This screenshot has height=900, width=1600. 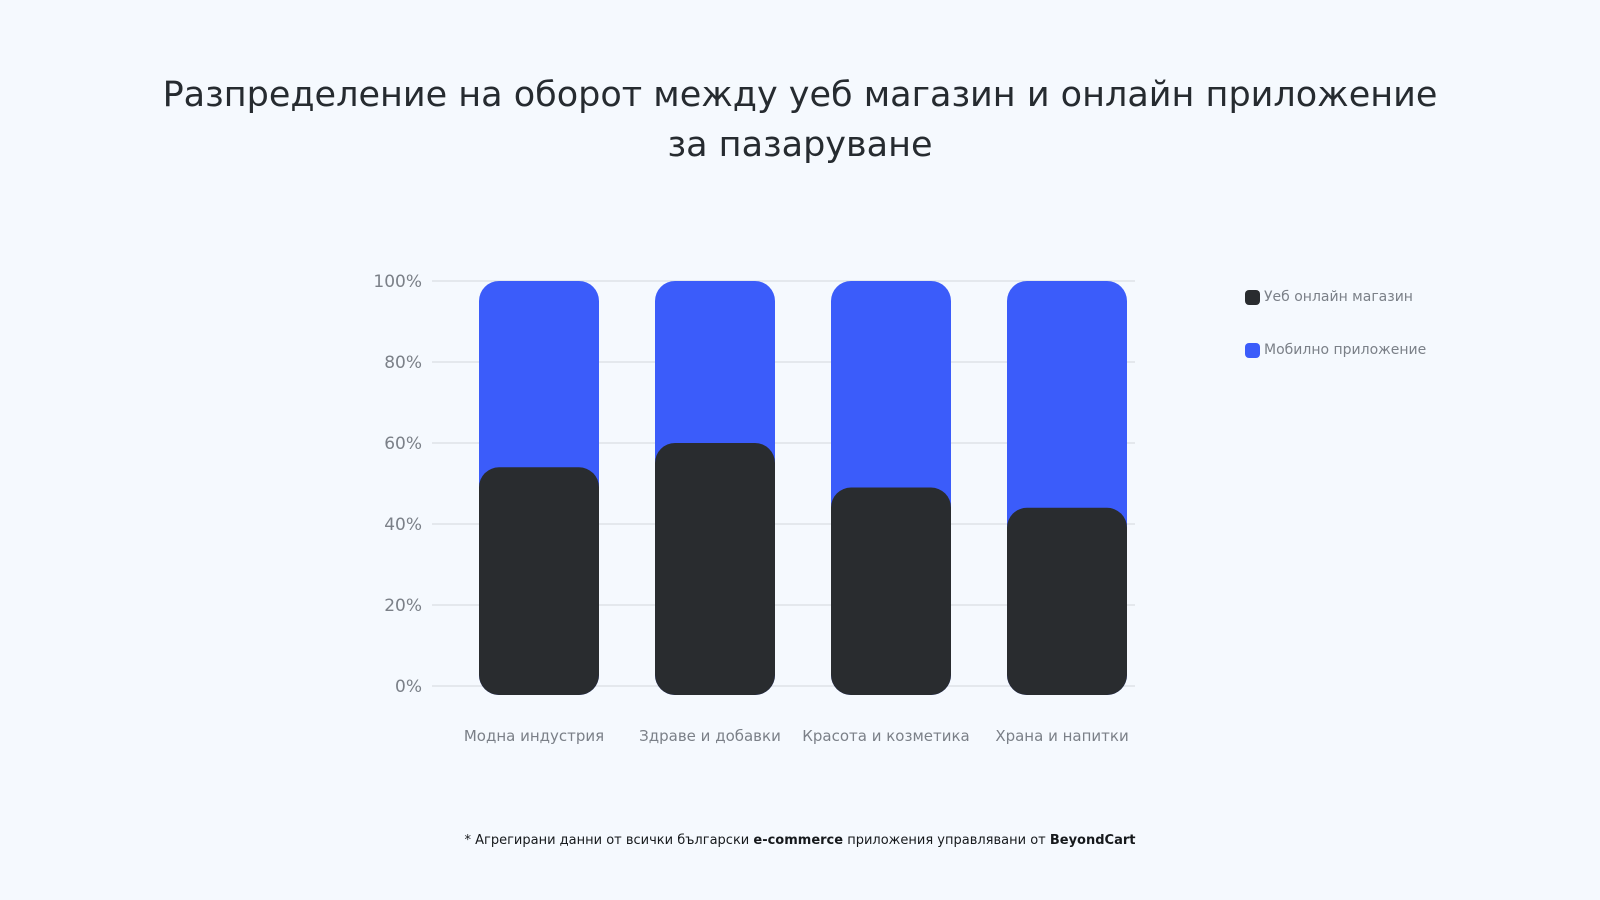 I want to click on legend-item-app: Мобилно приложение, so click(x=1335, y=350).